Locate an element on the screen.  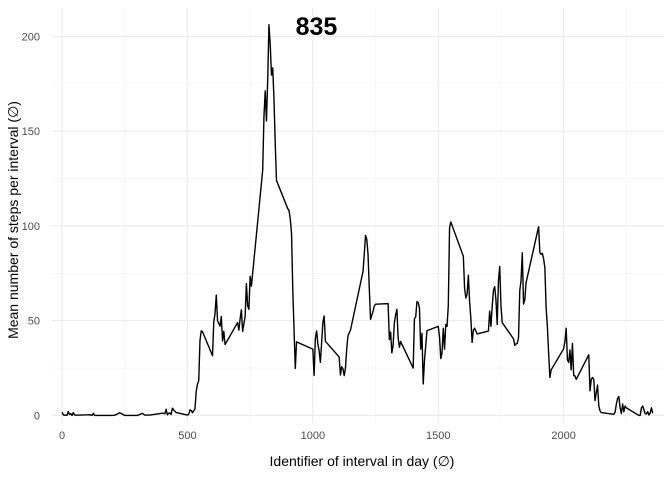
y-axis-ticks: 0 50 100 150 200 is located at coordinates (31, 226).